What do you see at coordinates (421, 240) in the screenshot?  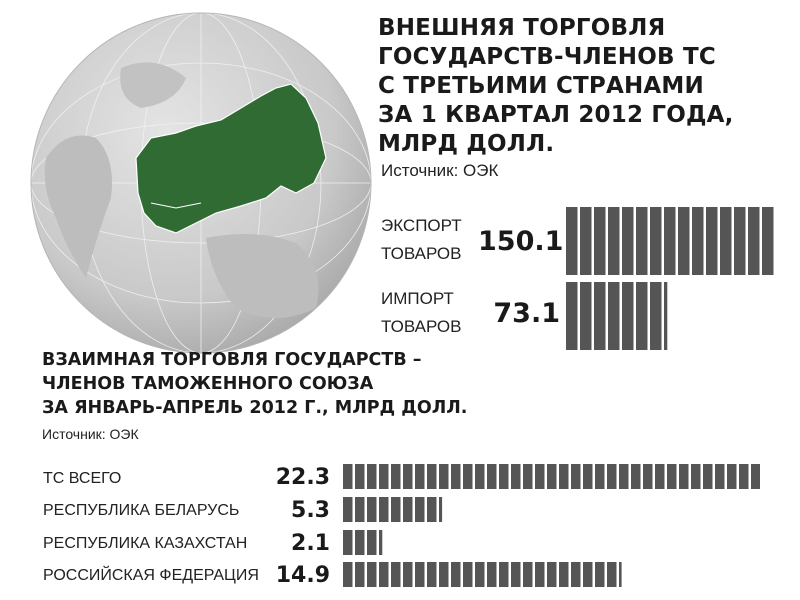 I see `category-label-export: ЭКСПОРТ ТОВАРОВ` at bounding box center [421, 240].